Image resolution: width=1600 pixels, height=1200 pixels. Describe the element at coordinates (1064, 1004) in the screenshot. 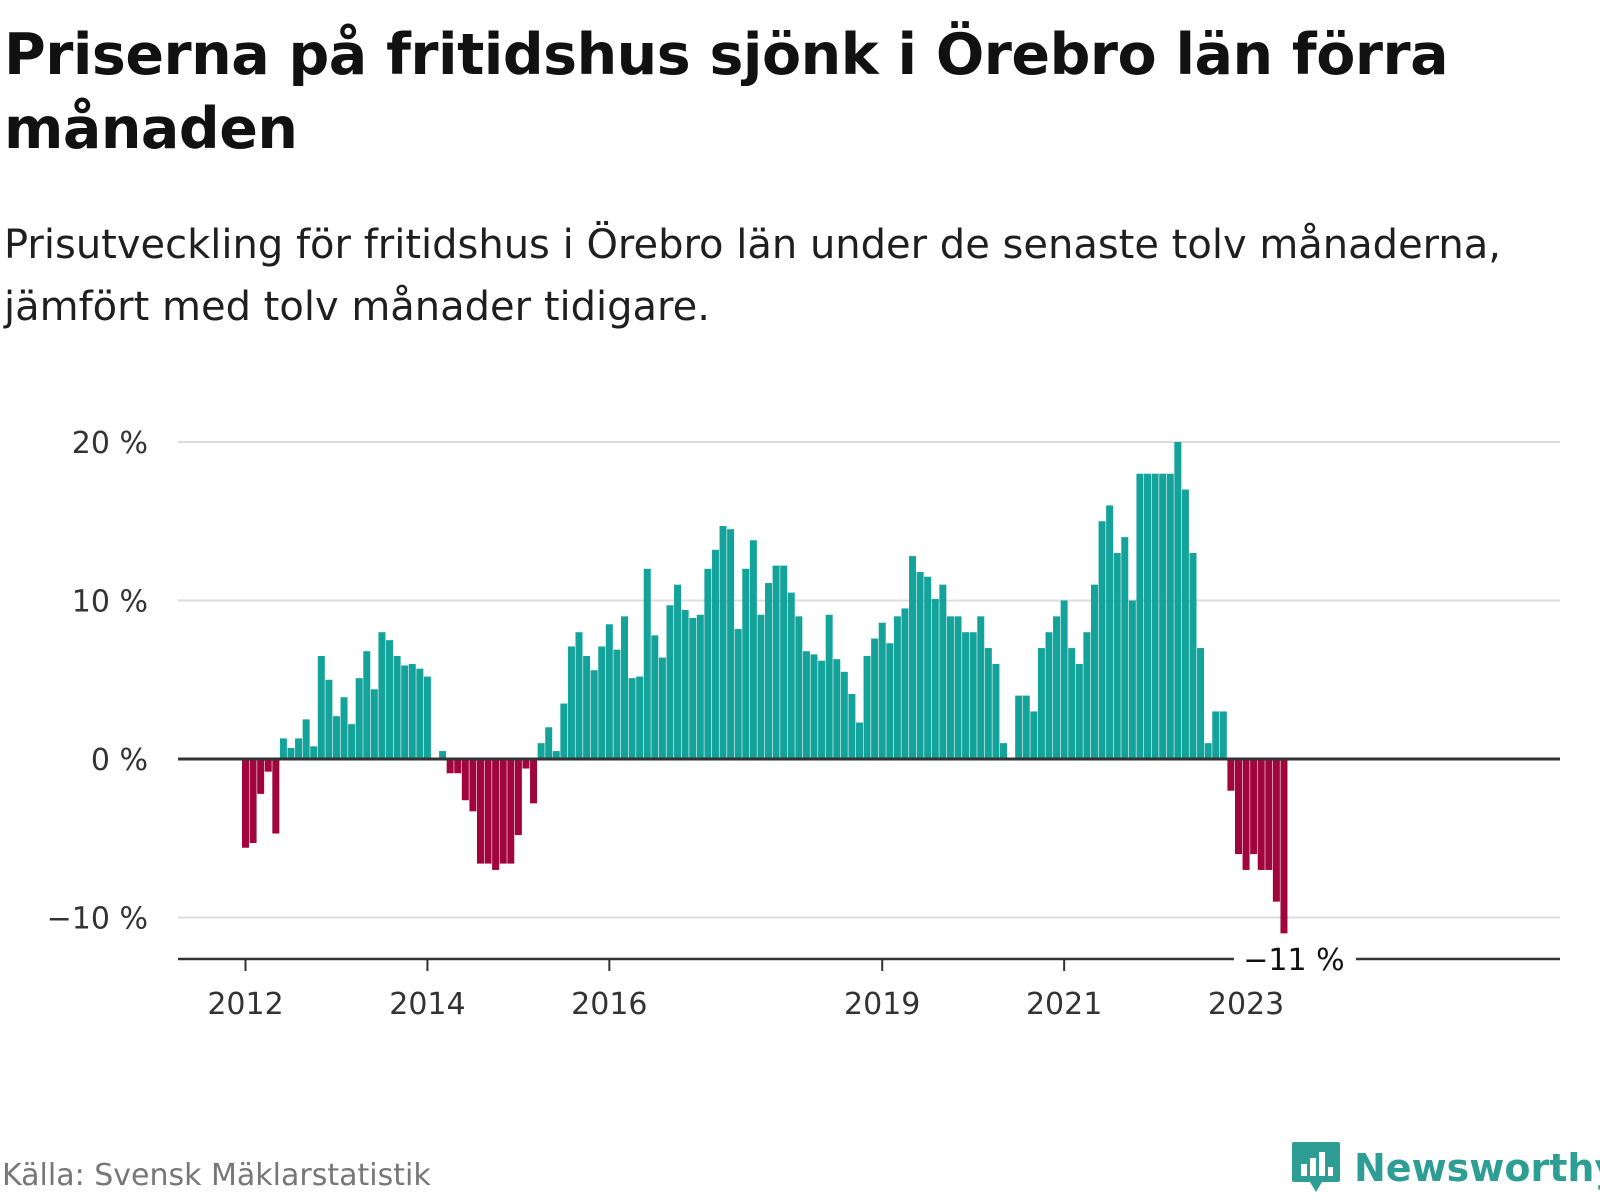

I see `x-tick-label: 2021` at that location.